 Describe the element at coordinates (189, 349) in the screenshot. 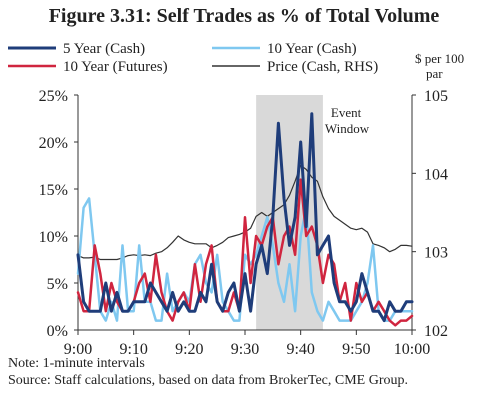

I see `x-tick-label: 9:20` at that location.